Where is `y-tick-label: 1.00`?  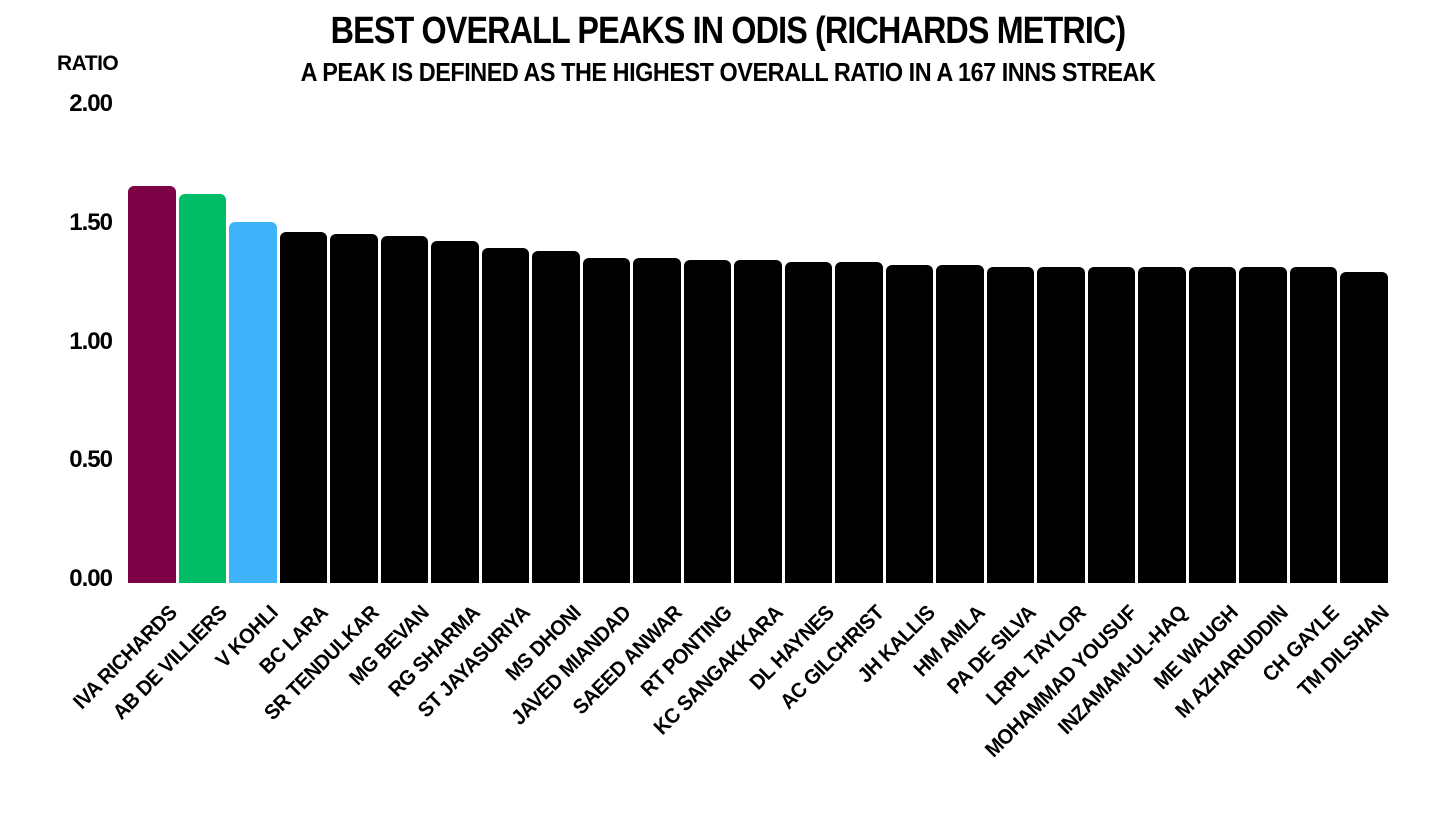
y-tick-label: 1.00 is located at coordinates (91, 341).